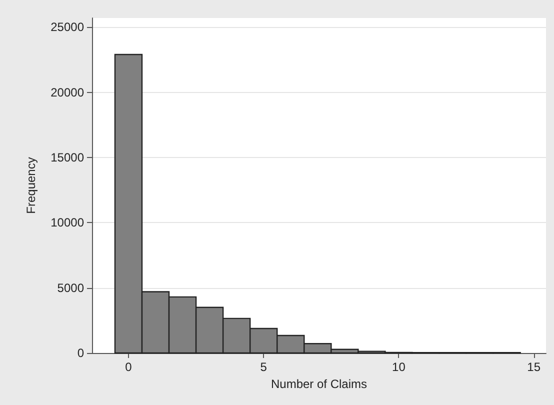 This screenshot has height=405, width=554. I want to click on y-tick-label: 5000, so click(70, 287).